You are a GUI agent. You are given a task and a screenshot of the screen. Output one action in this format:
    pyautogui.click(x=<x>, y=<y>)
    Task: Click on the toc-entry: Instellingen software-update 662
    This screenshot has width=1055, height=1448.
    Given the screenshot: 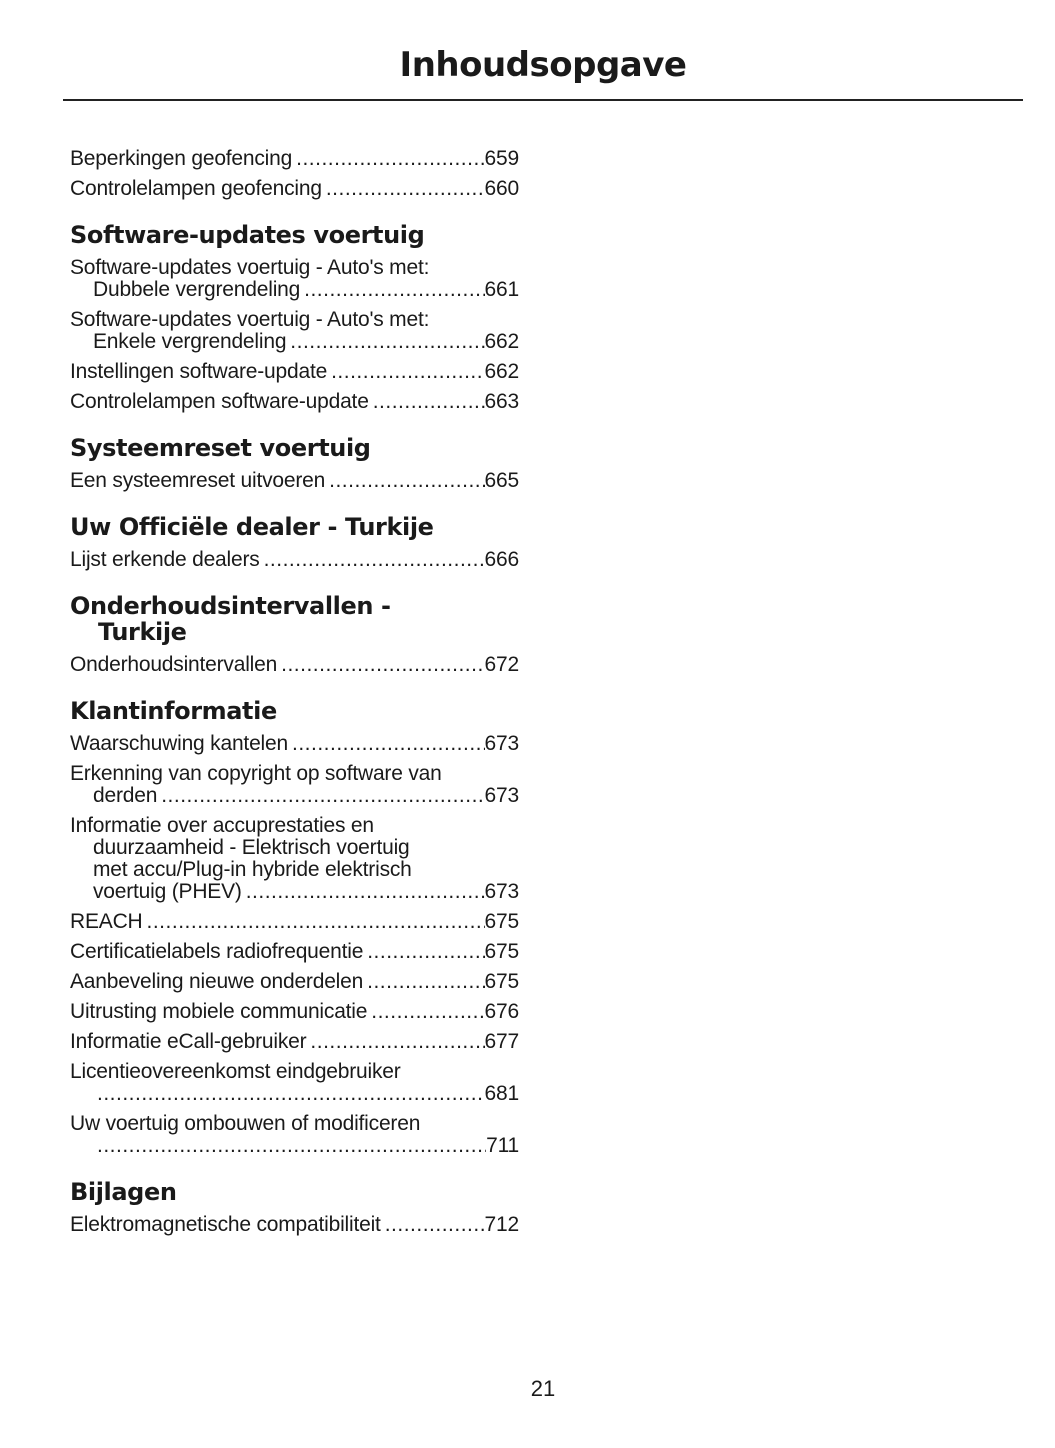 What is the action you would take?
    pyautogui.click(x=294, y=372)
    